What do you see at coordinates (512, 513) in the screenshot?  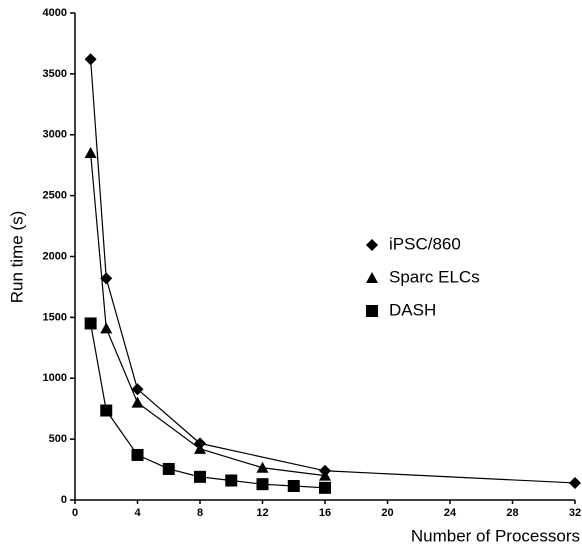 I see `x-tick-label: 28` at bounding box center [512, 513].